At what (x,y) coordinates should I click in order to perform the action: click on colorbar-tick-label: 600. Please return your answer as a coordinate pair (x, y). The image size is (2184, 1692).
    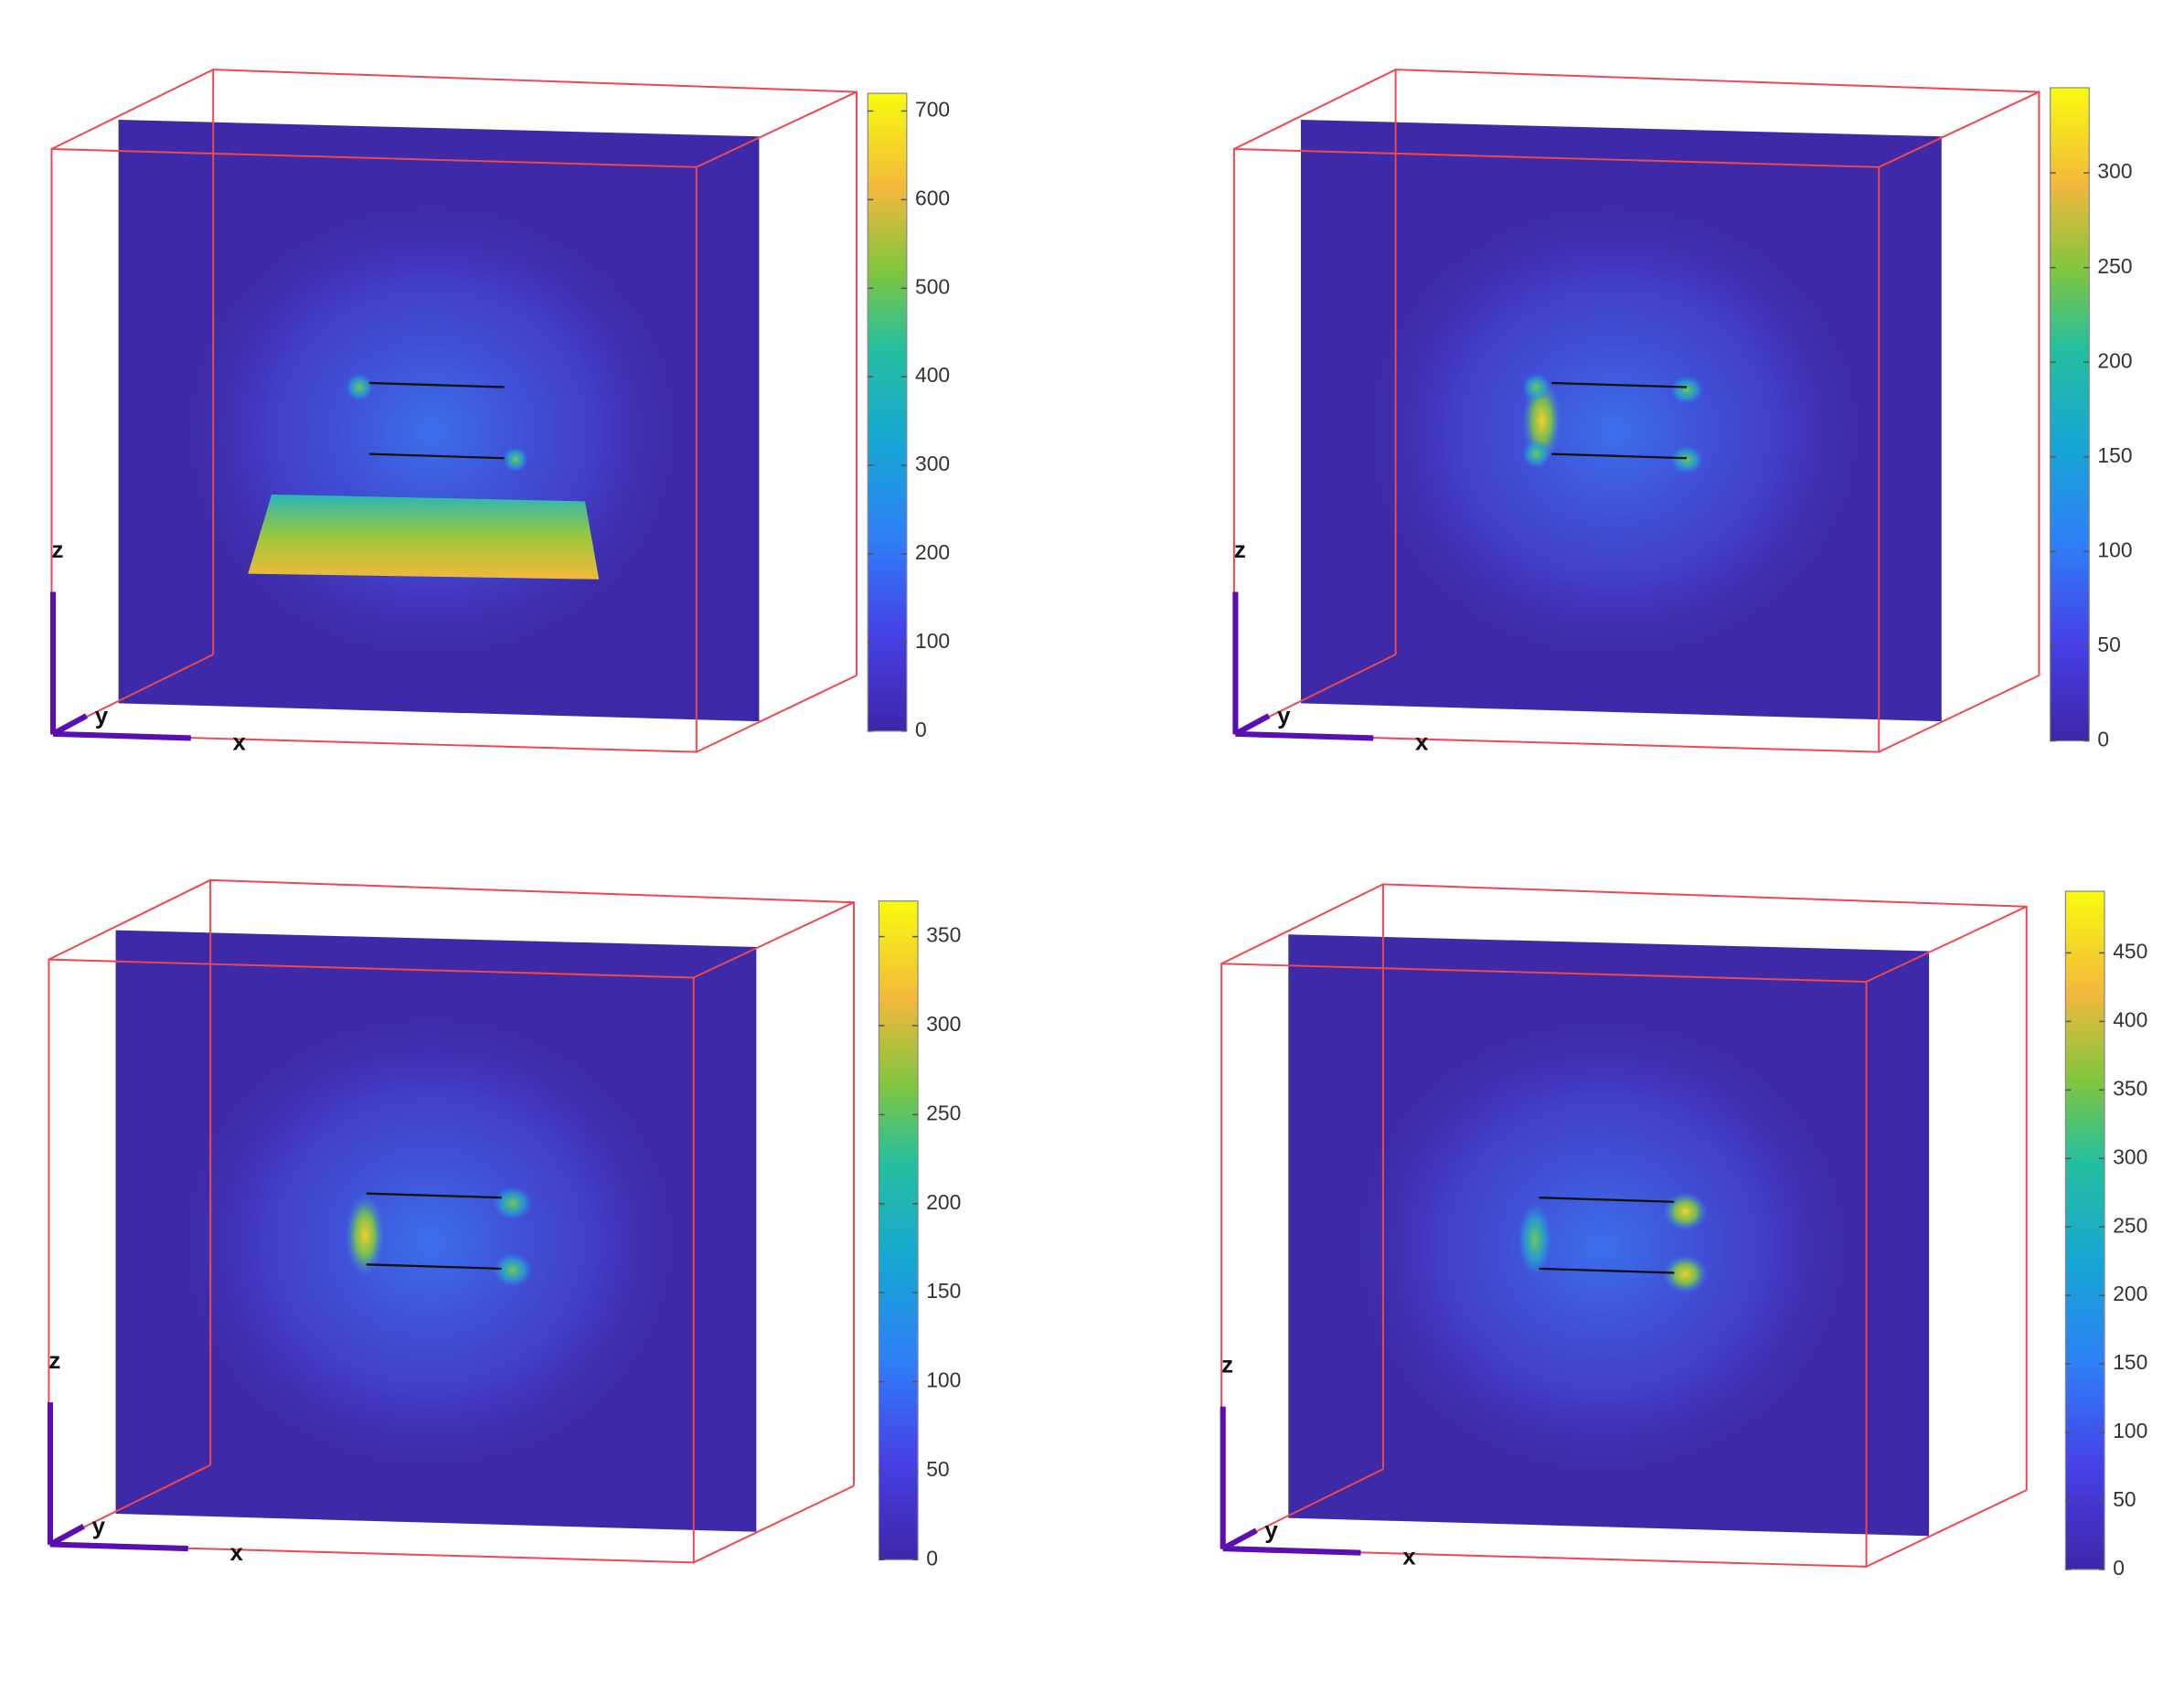
    Looking at the image, I should click on (933, 197).